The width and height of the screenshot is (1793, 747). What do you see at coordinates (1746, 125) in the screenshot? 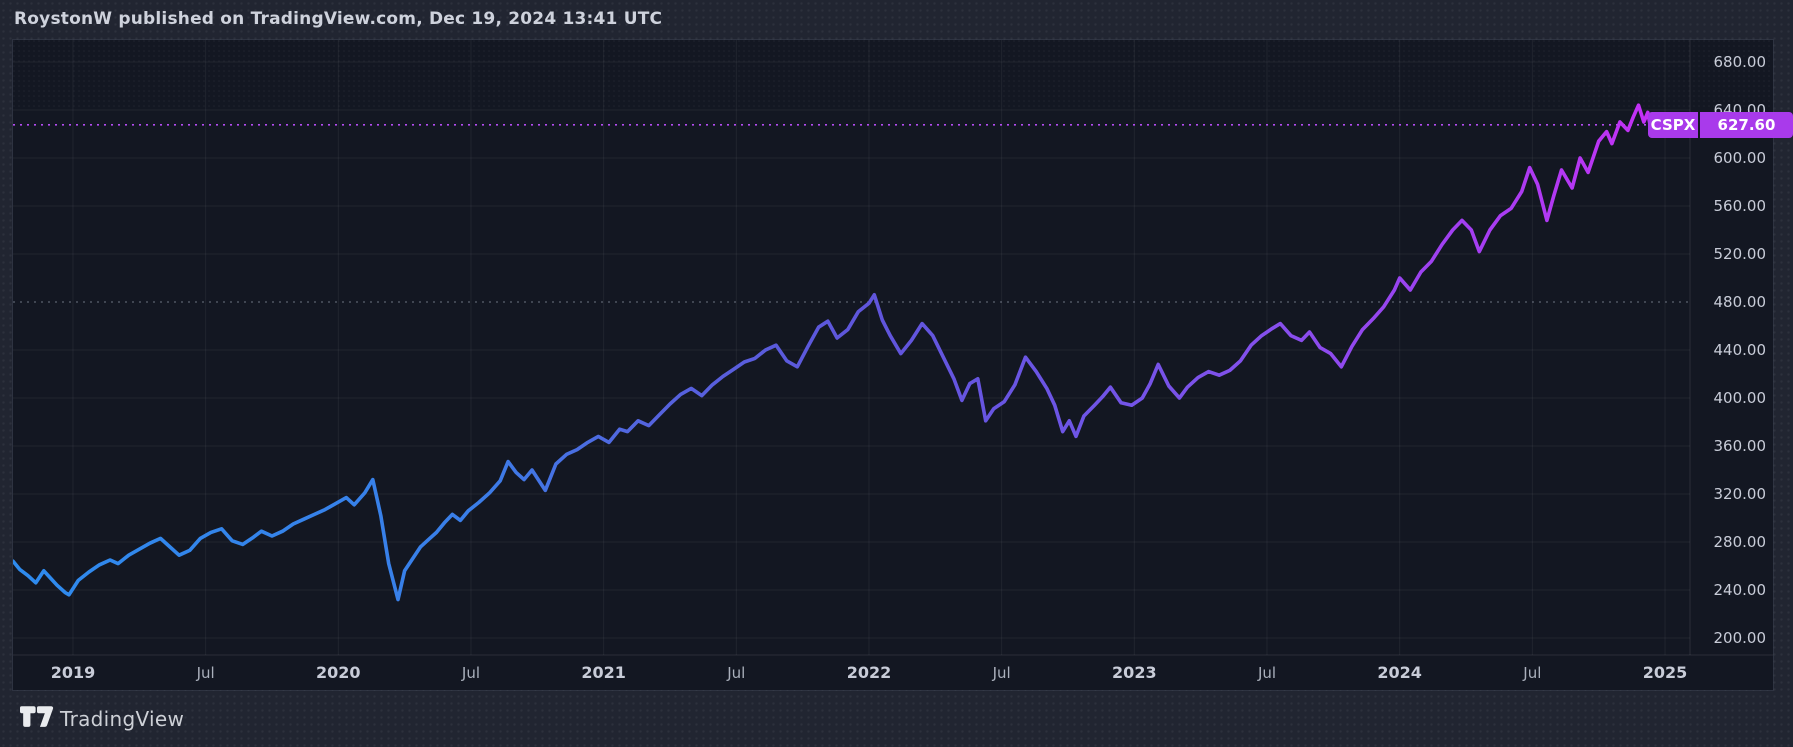
I see `last-price-value: 627.60` at bounding box center [1746, 125].